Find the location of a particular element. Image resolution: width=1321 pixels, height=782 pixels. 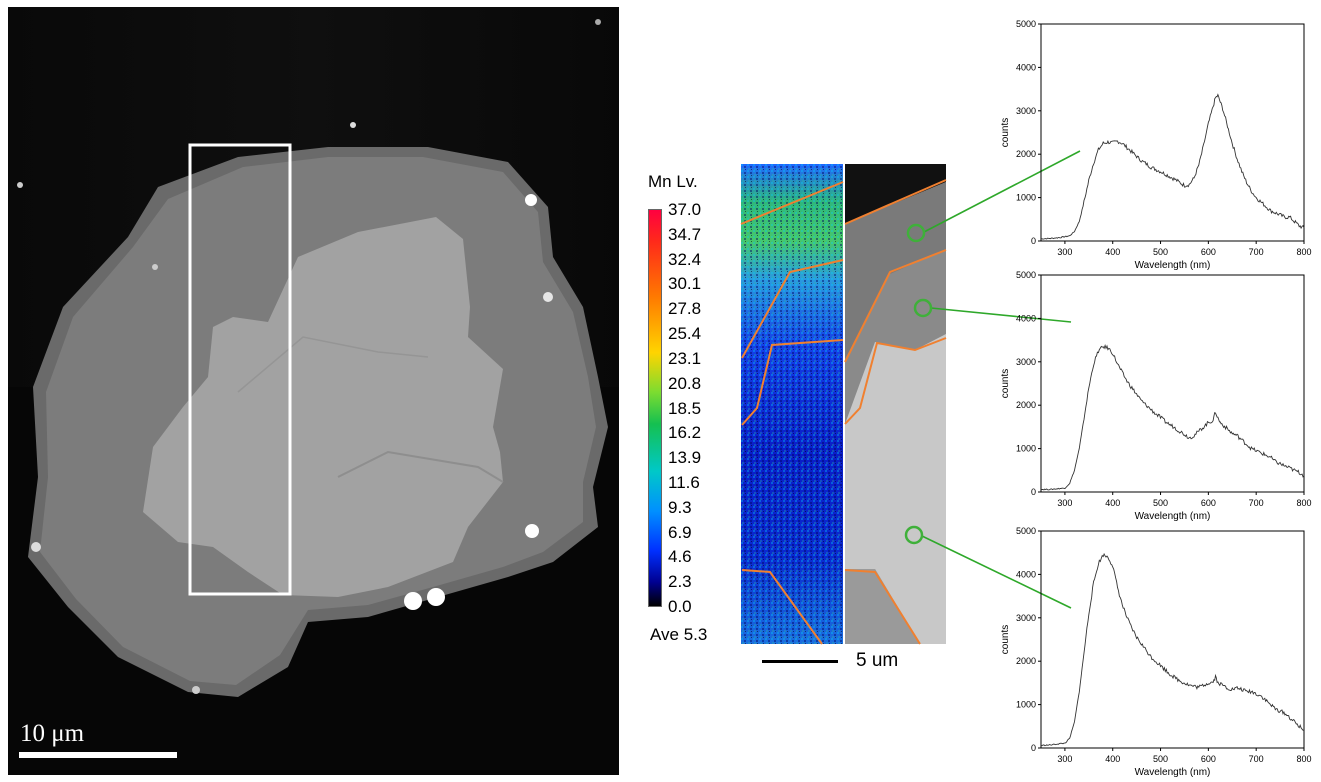

map-scale-bar is located at coordinates (800, 661).